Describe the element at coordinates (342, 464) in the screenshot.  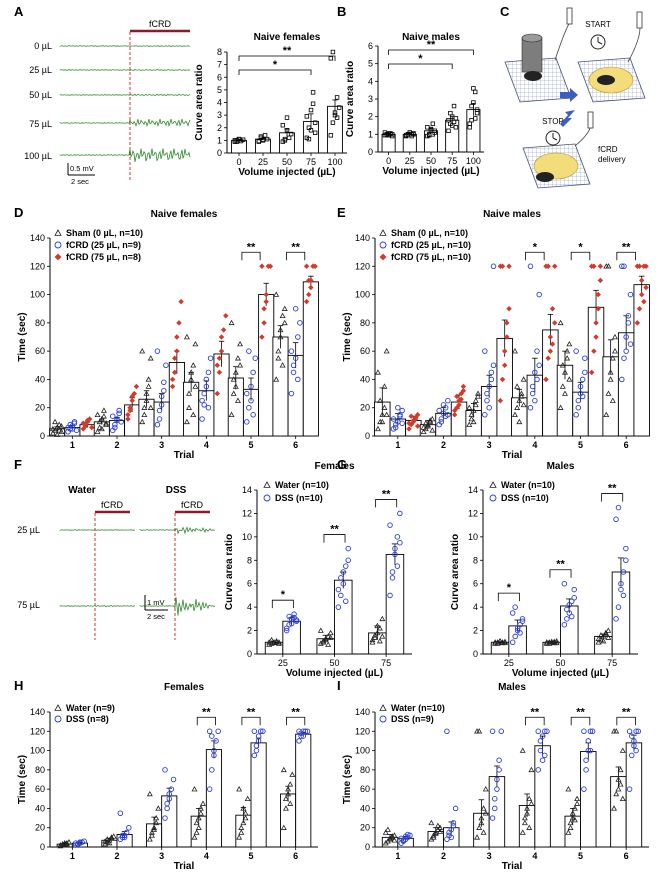
I see `panel-letter: G` at that location.